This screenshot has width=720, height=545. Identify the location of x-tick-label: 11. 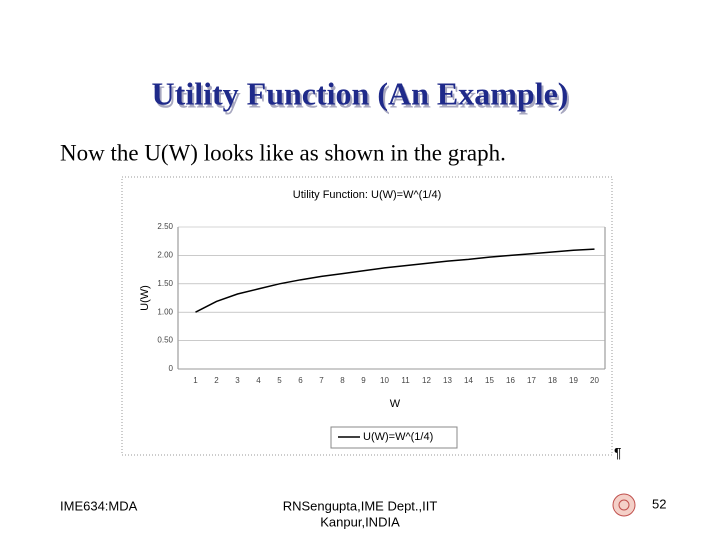
(405, 380).